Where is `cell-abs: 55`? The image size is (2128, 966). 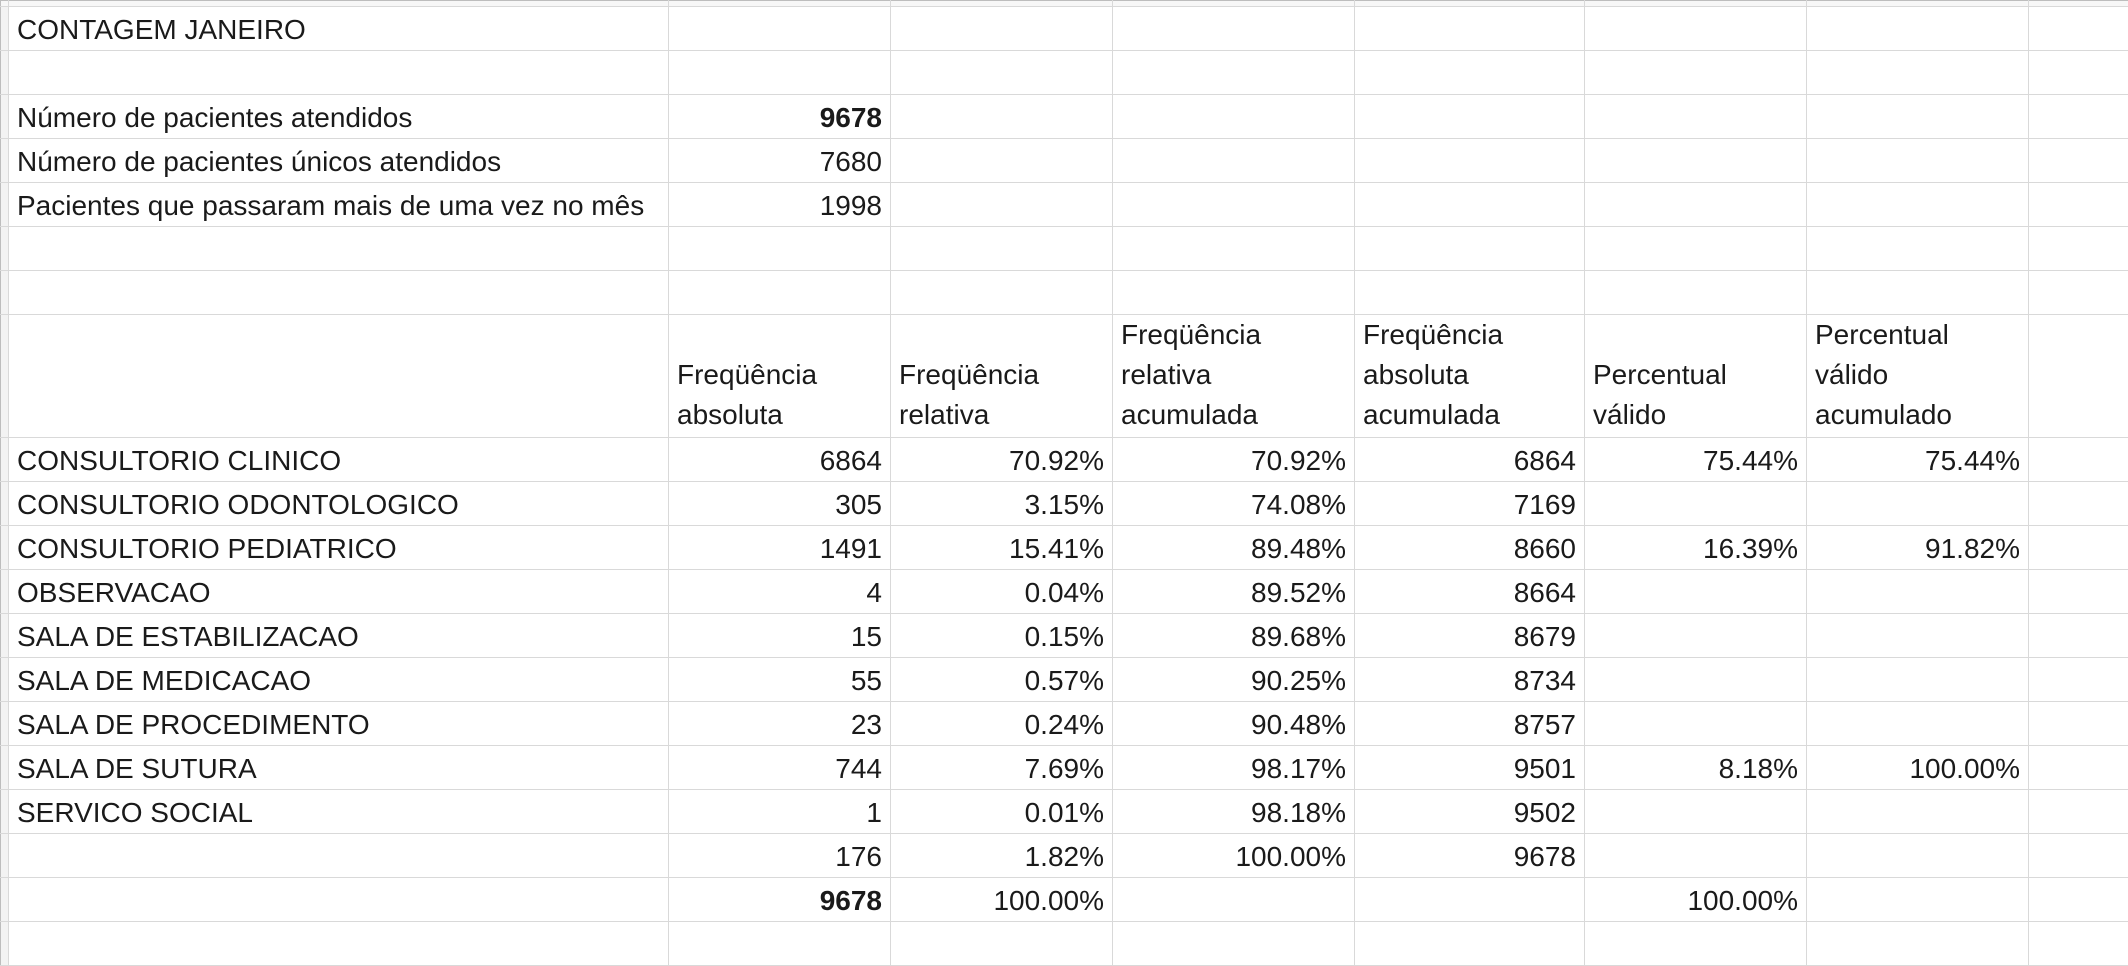 cell-abs: 55 is located at coordinates (780, 680).